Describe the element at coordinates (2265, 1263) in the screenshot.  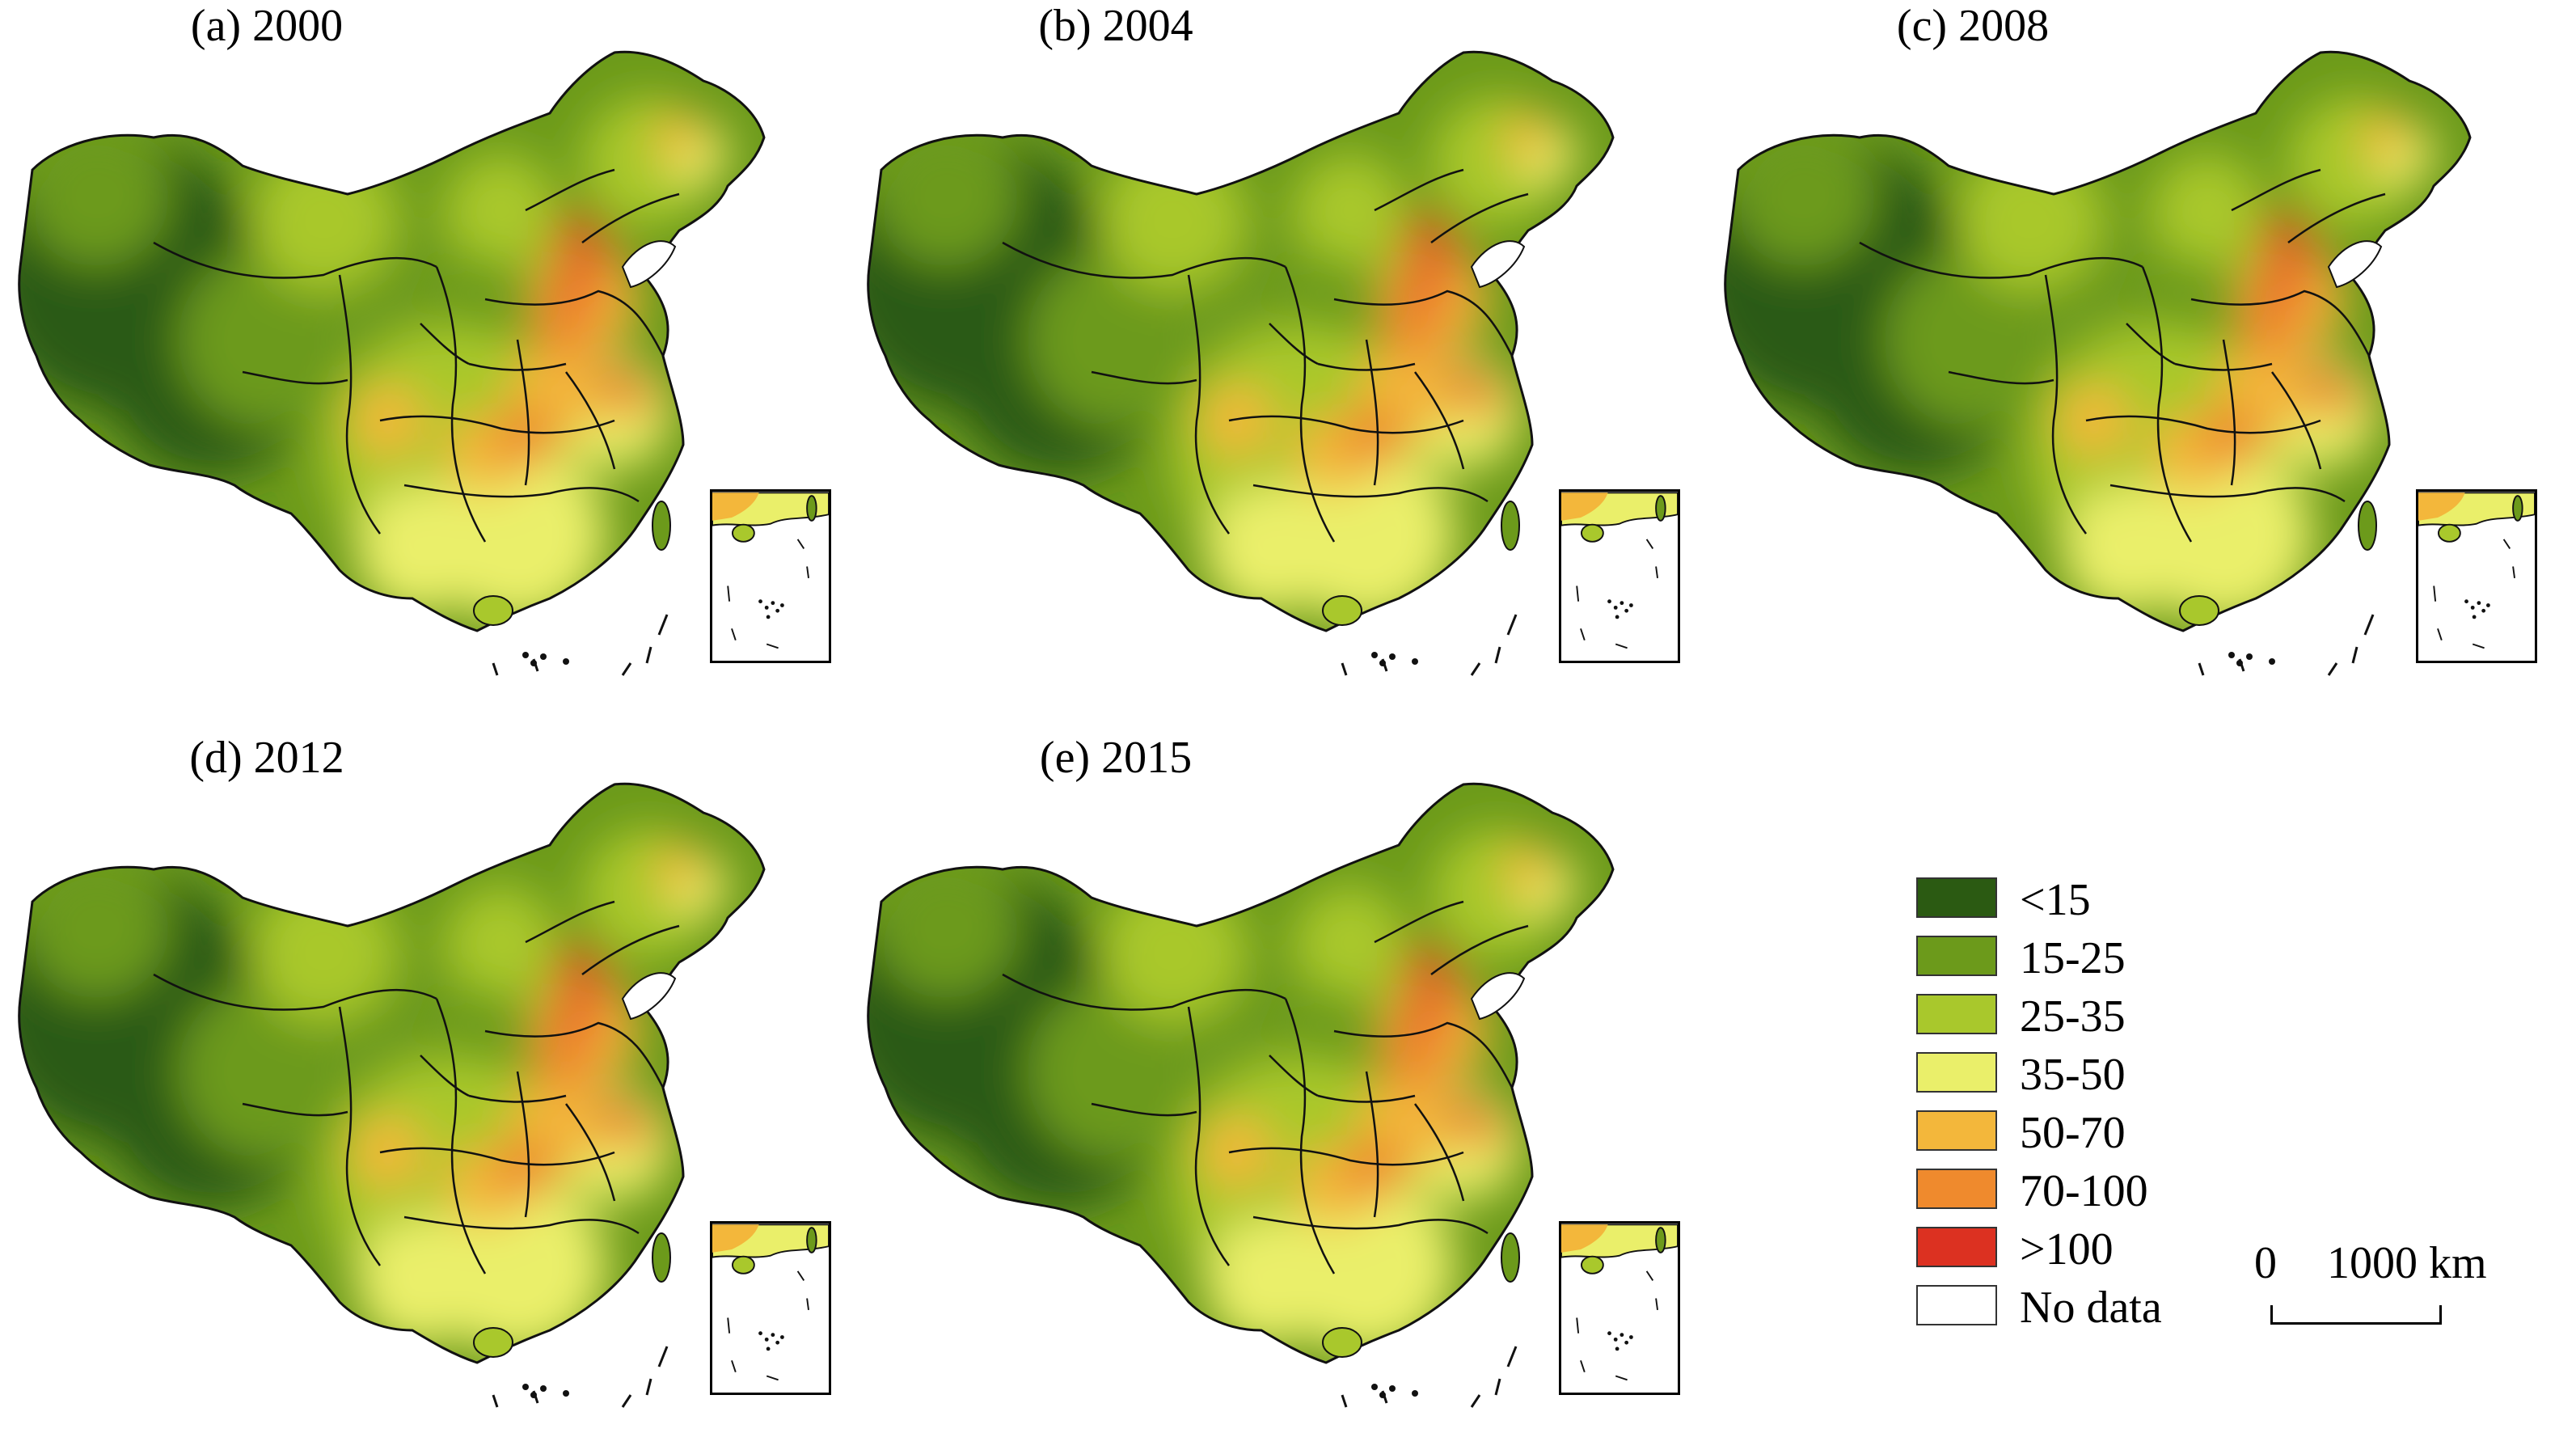
I see `scale-start-label: 0` at that location.